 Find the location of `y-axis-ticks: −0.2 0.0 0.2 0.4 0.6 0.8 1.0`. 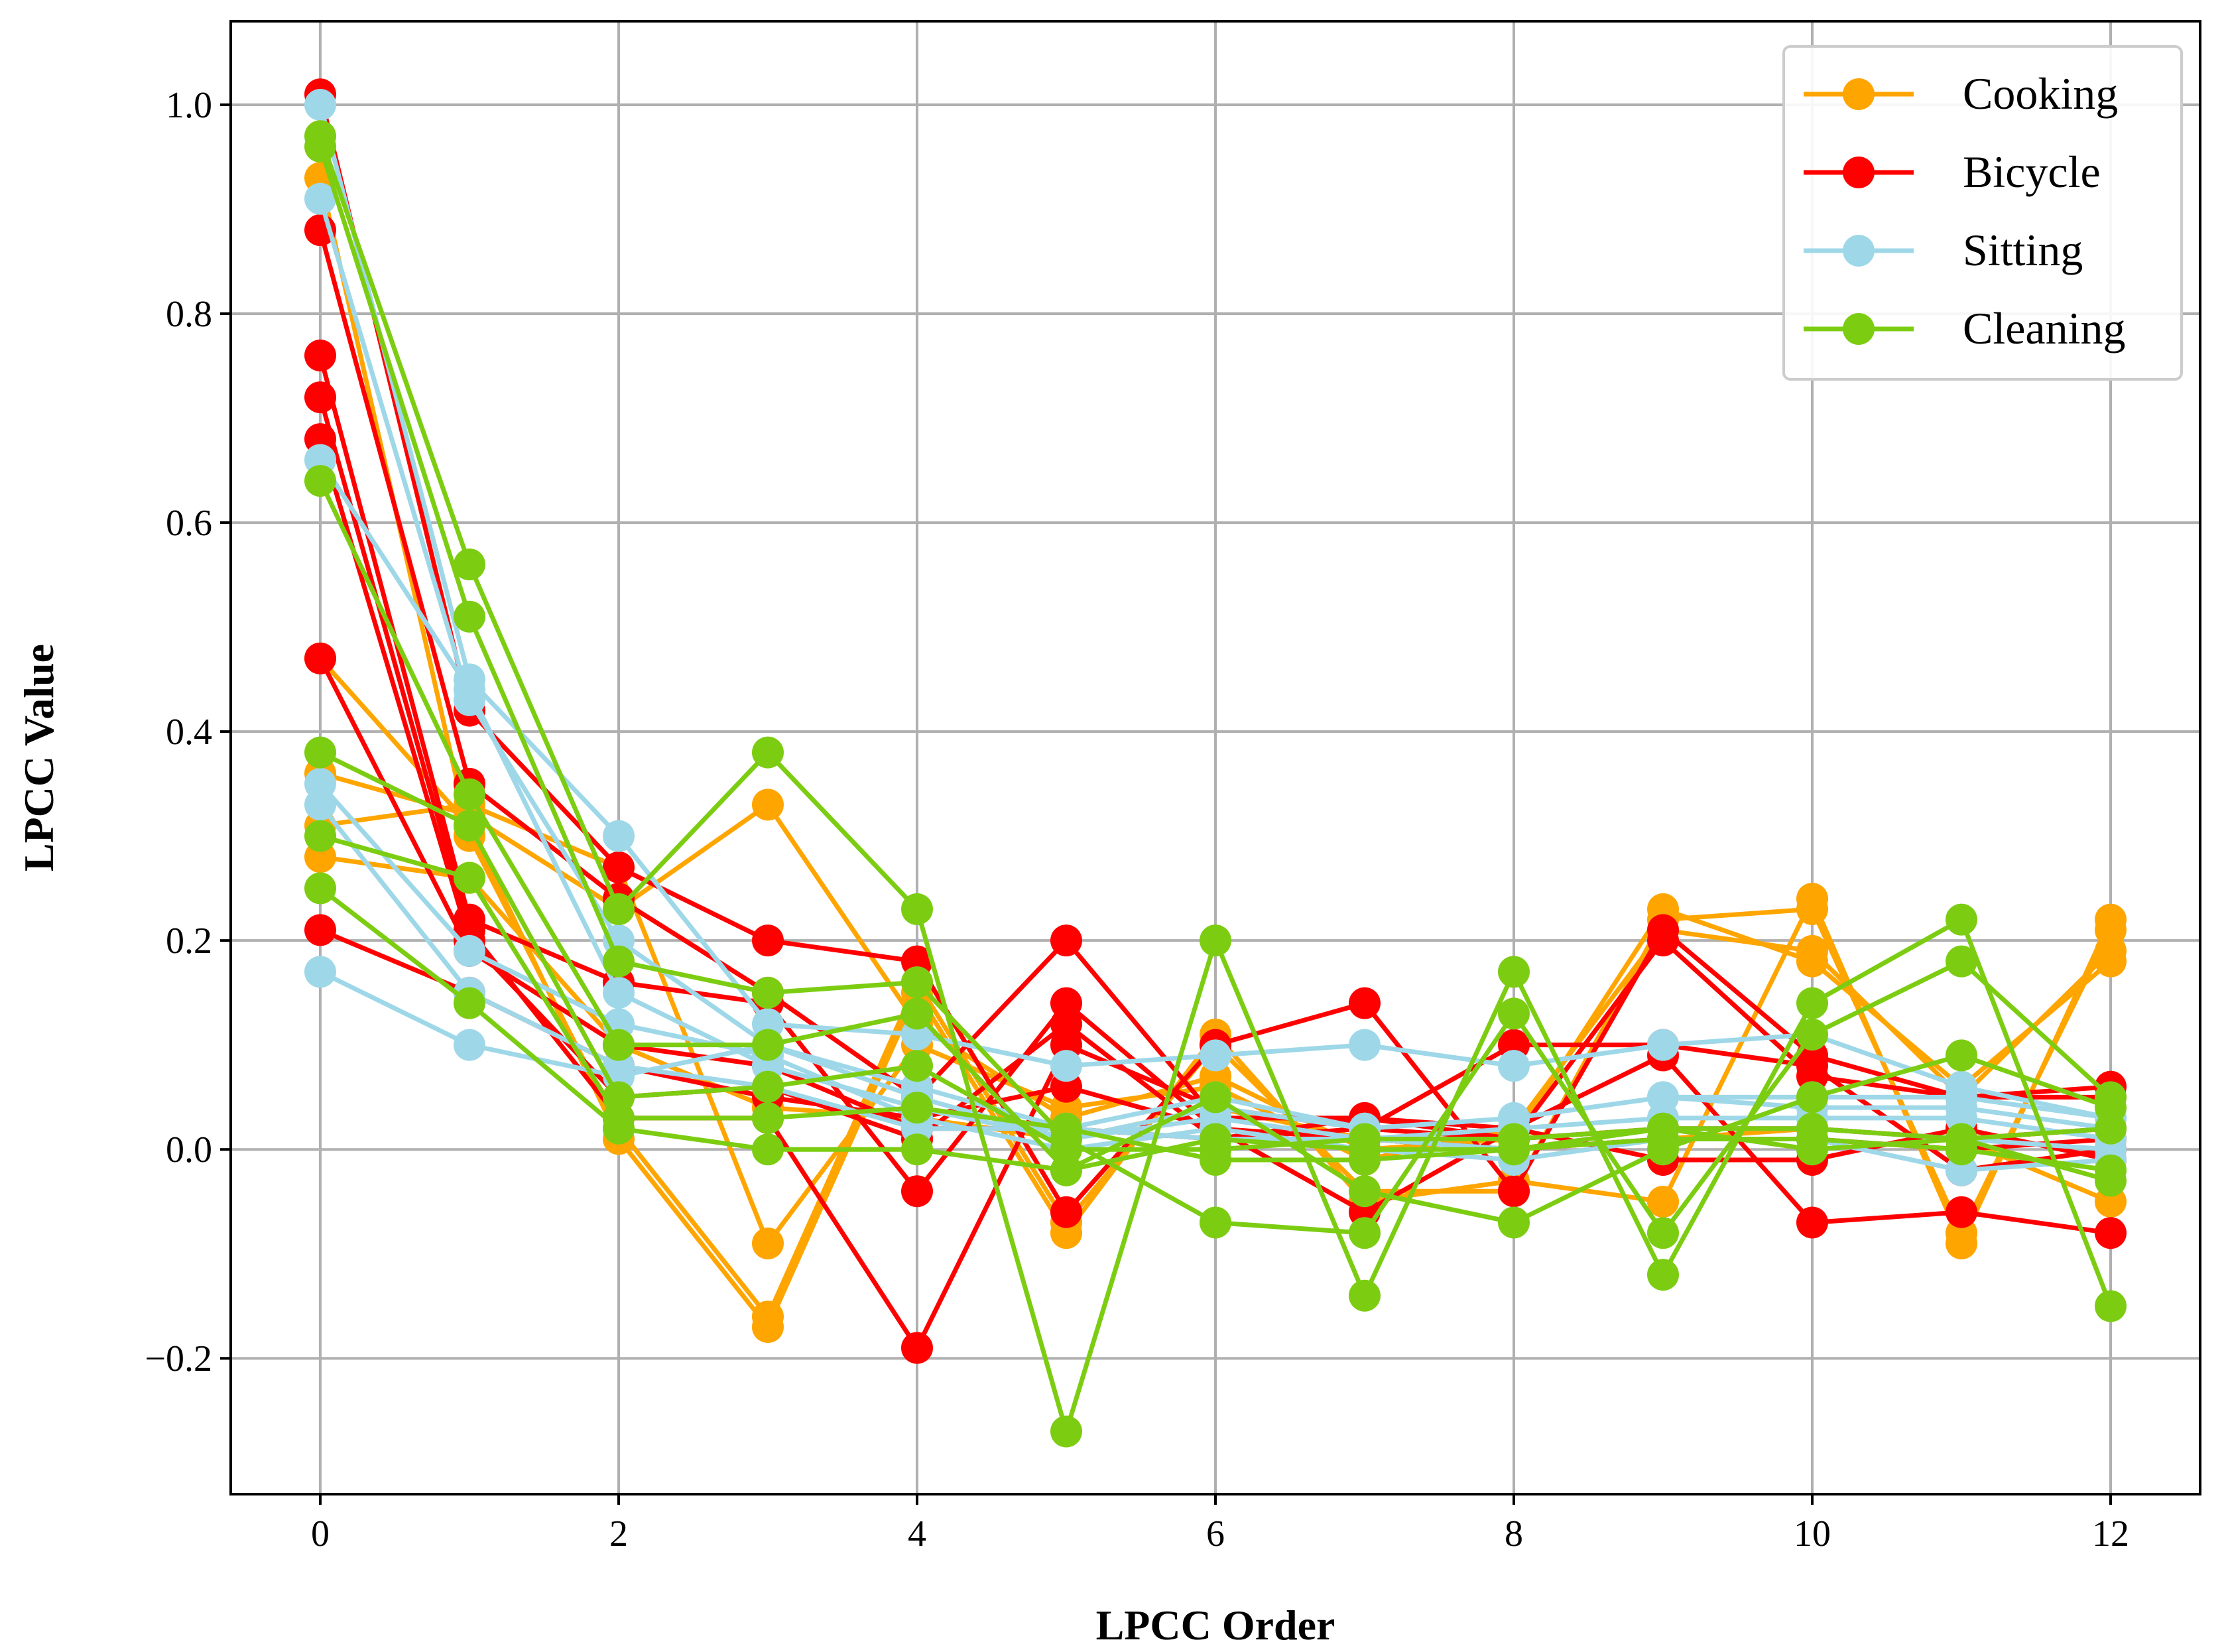

y-axis-ticks: −0.2 0.0 0.2 0.4 0.6 0.8 1.0 is located at coordinates (188, 732).